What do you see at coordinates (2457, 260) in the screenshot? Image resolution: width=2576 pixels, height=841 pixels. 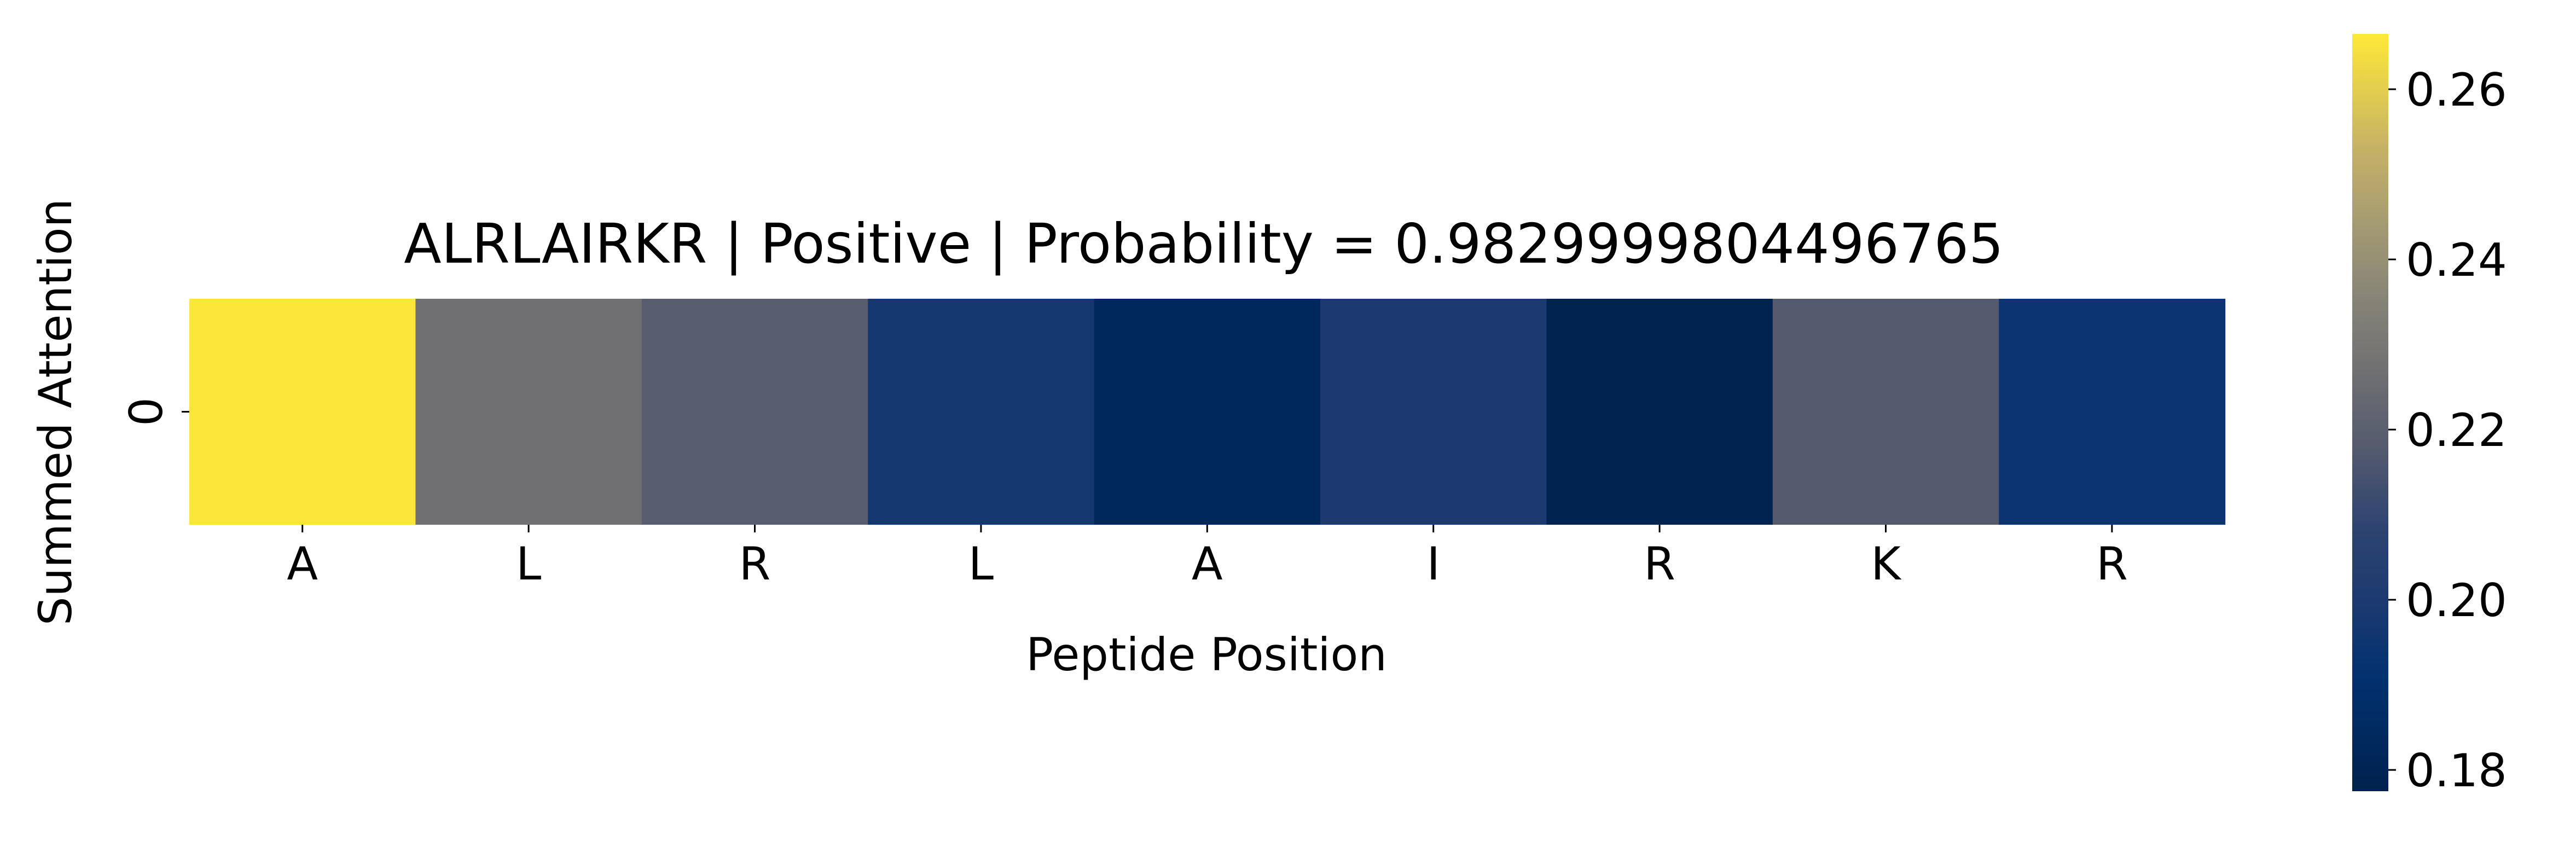 I see `colorbar-tick-label: 0.24` at bounding box center [2457, 260].